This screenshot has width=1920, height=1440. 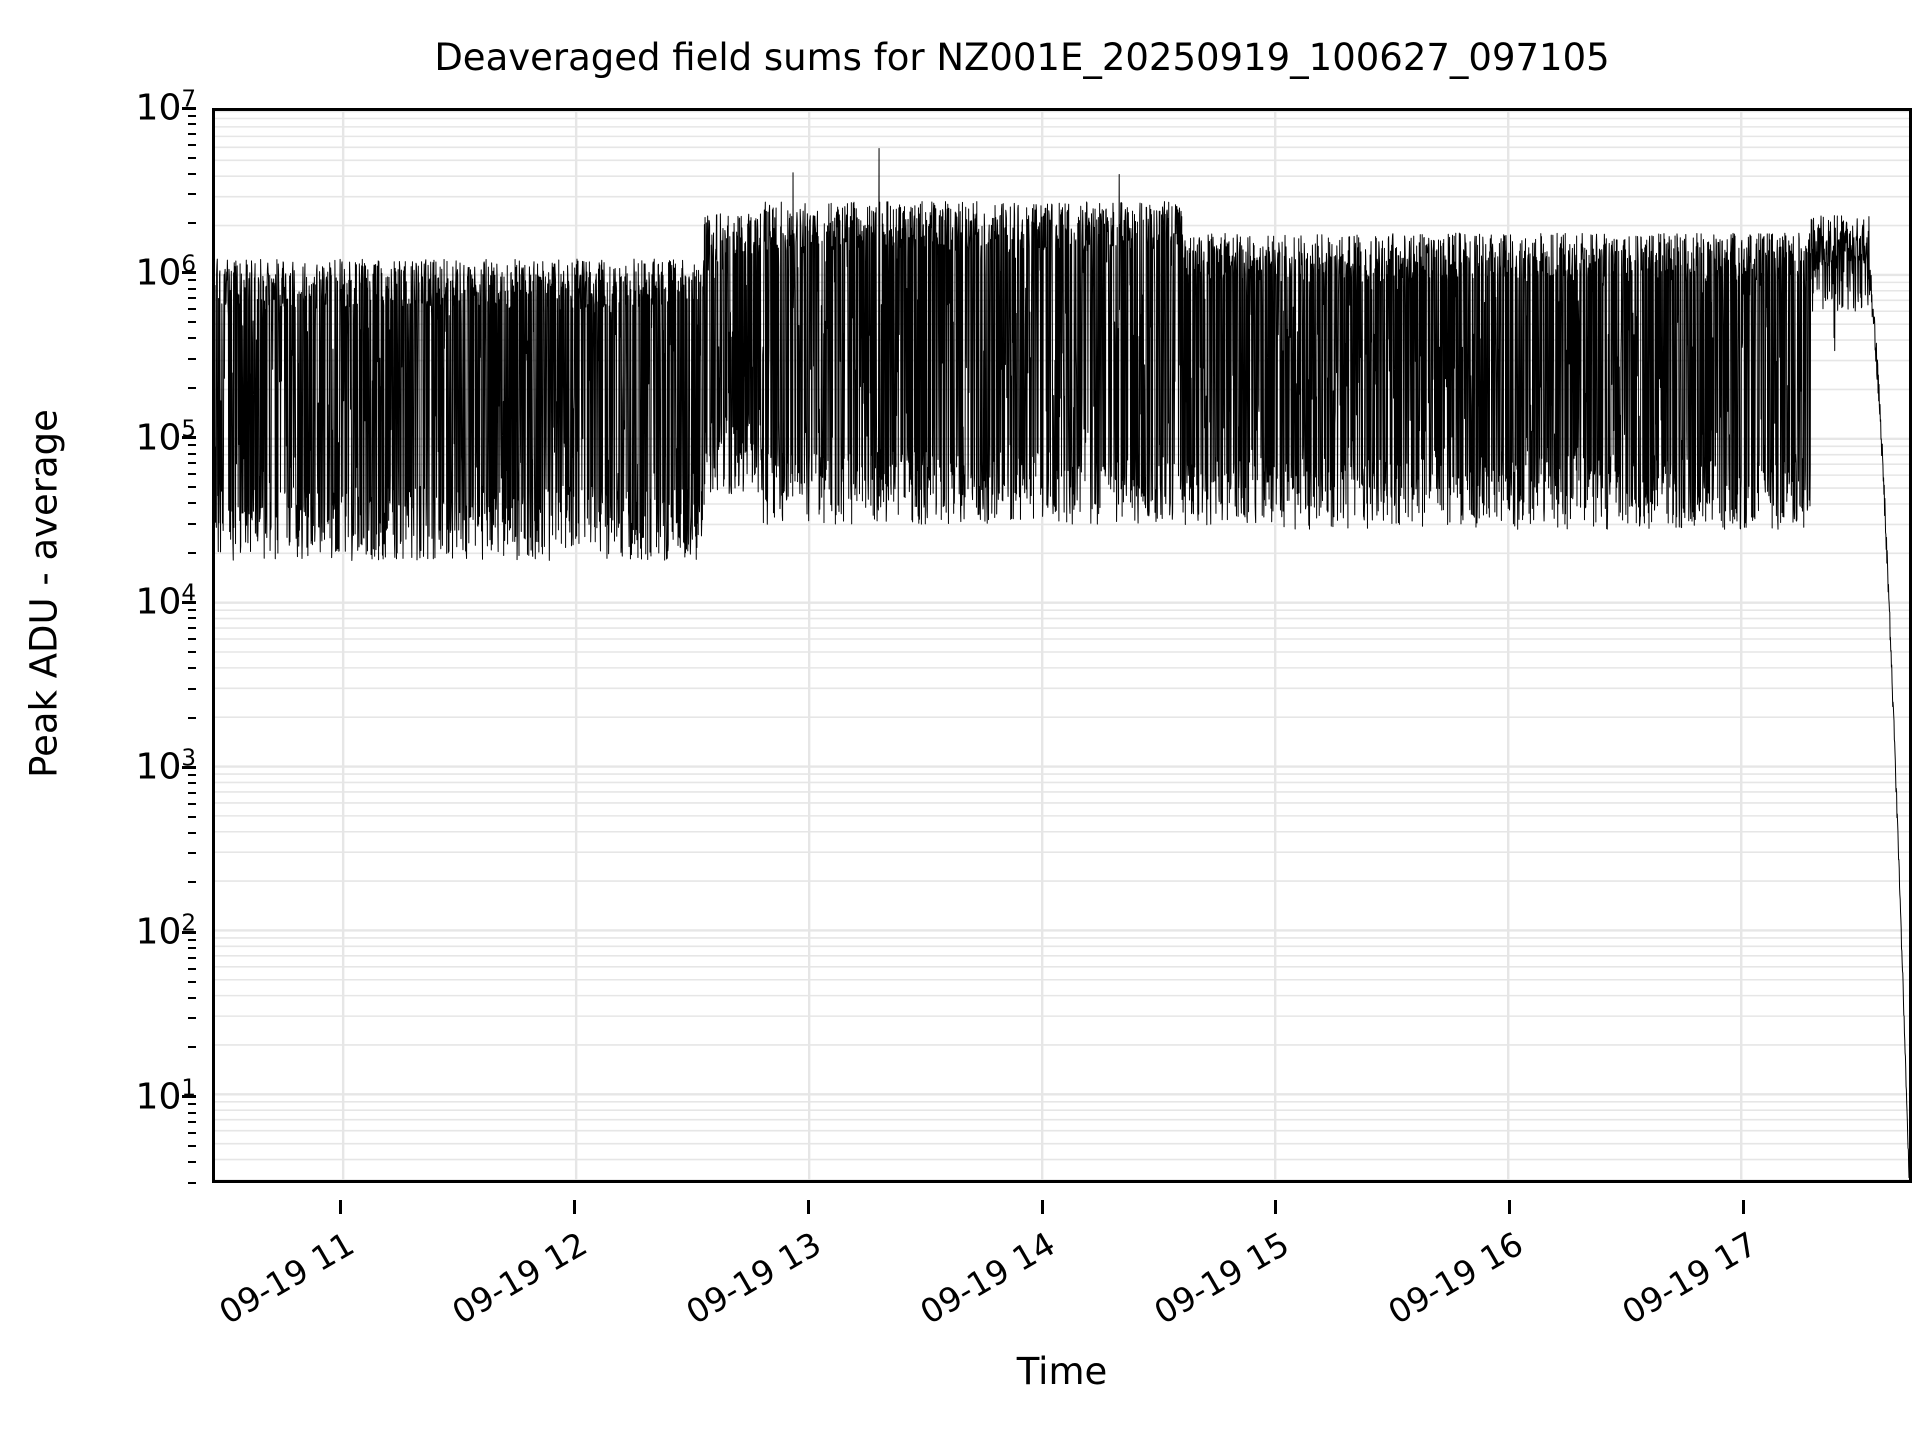 What do you see at coordinates (165, 766) in the screenshot?
I see `y-tick-label: 103` at bounding box center [165, 766].